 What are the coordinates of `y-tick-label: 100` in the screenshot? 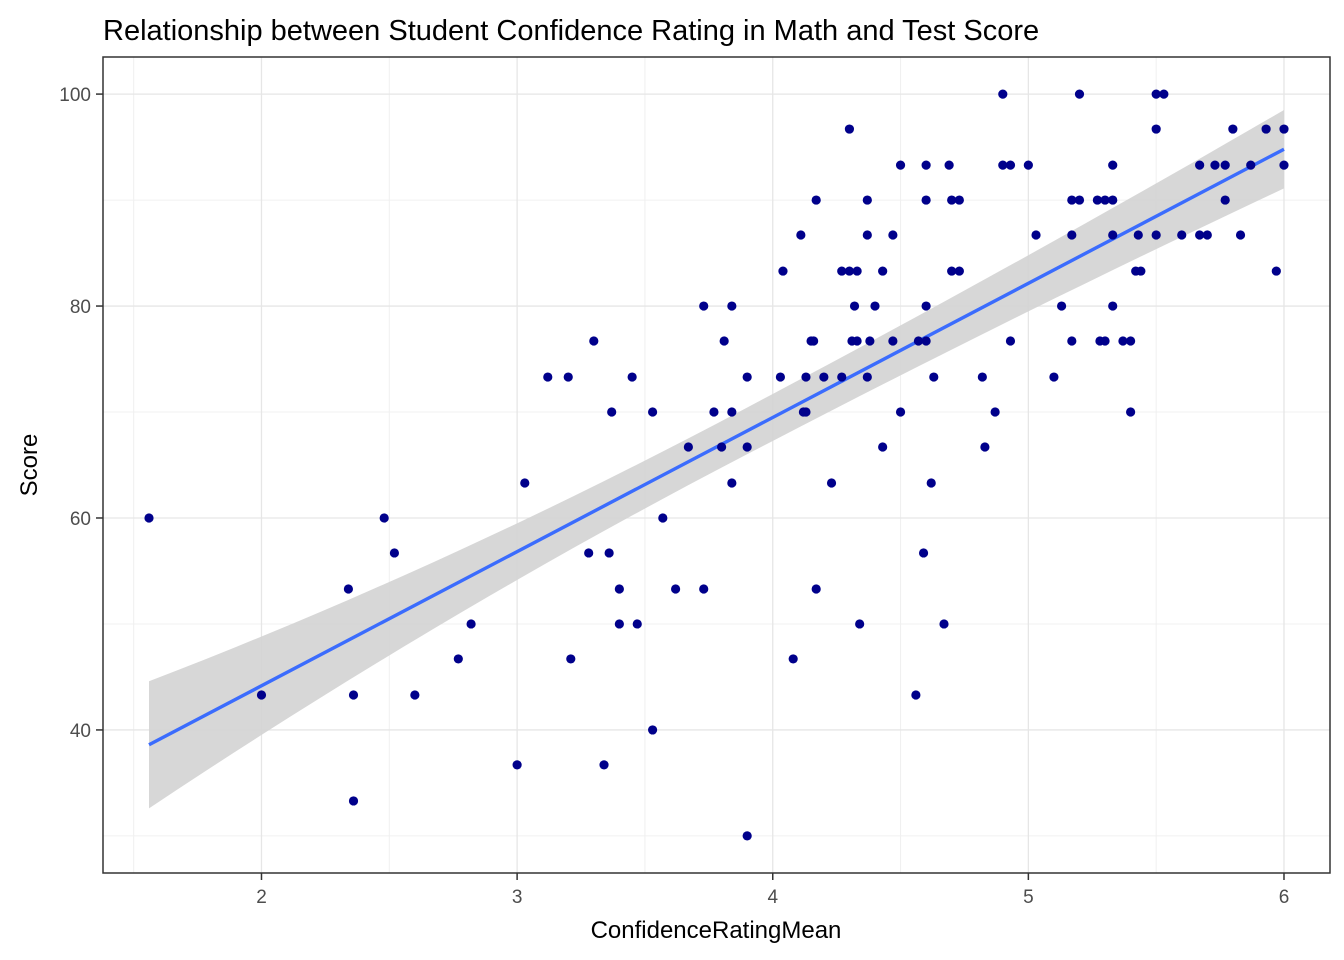 It's located at (75, 95).